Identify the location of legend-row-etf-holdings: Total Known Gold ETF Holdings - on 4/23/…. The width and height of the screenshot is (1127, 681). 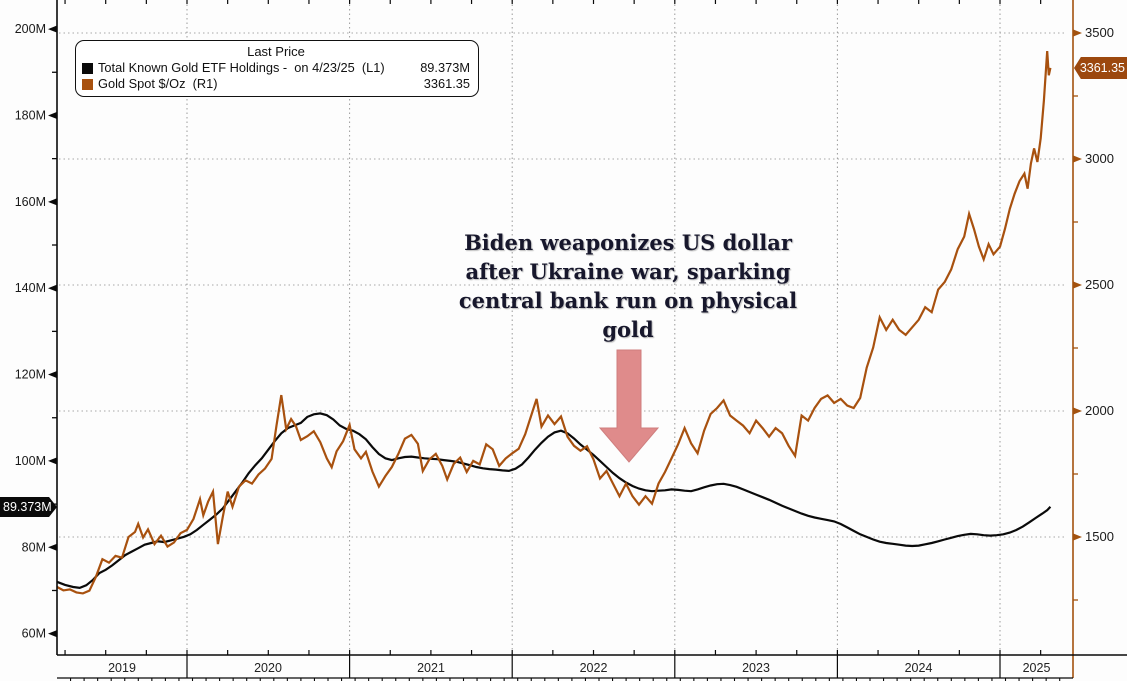
(276, 68).